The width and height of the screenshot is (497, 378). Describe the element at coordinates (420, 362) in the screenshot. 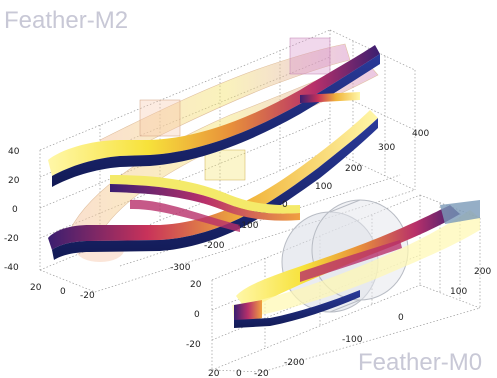

I see `title-feather-m0: Feather-M0` at that location.